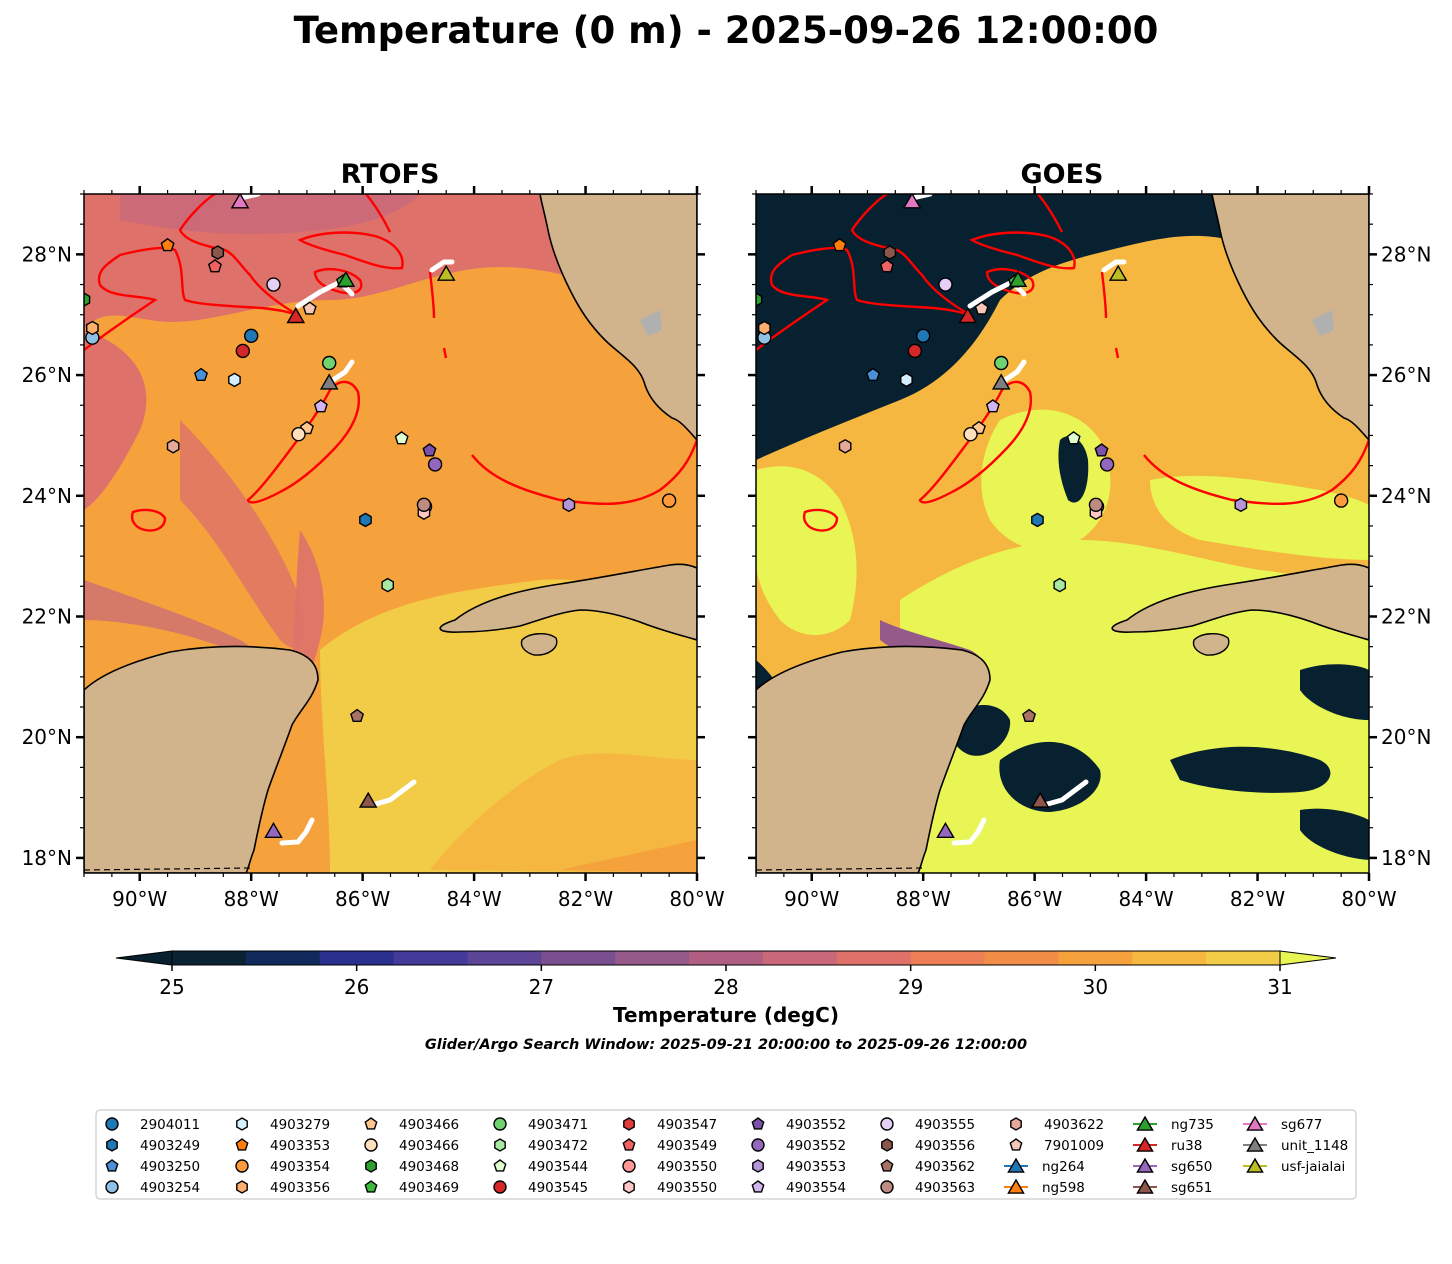  Describe the element at coordinates (558, 1188) in the screenshot. I see `legend-label: 4903545` at that location.